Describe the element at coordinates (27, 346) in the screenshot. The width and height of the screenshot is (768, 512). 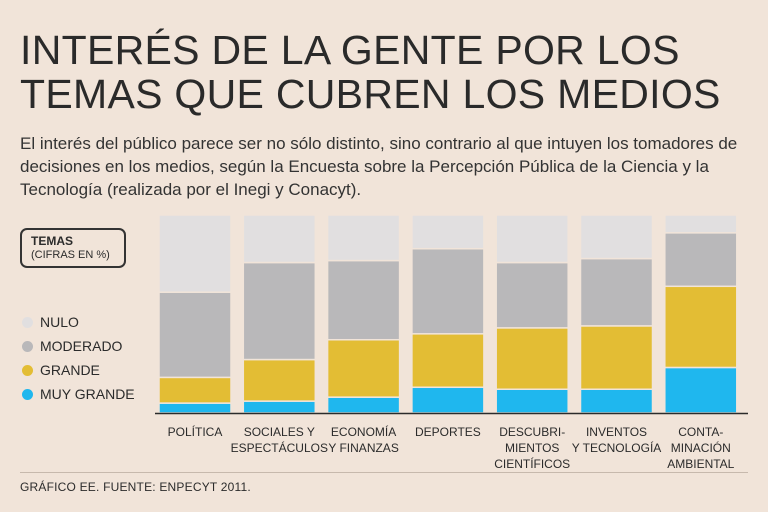
I see `legend-swatch-moderado` at that location.